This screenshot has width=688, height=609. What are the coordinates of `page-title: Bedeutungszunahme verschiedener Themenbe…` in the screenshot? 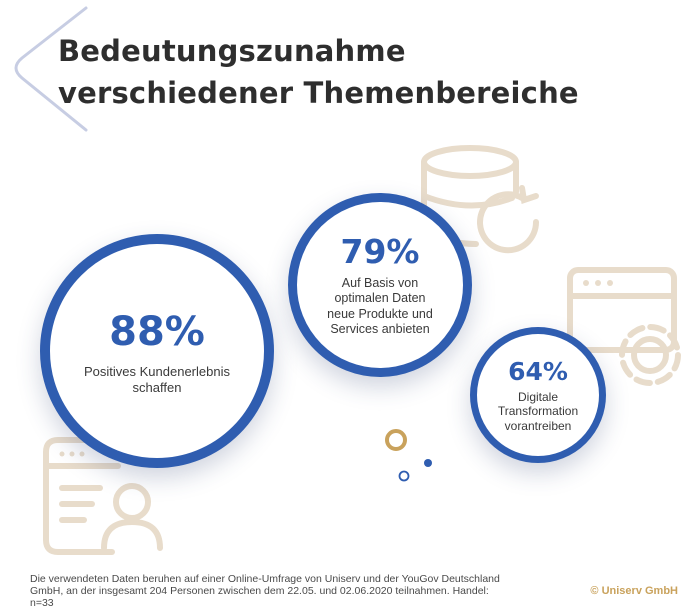 It's located at (318, 72).